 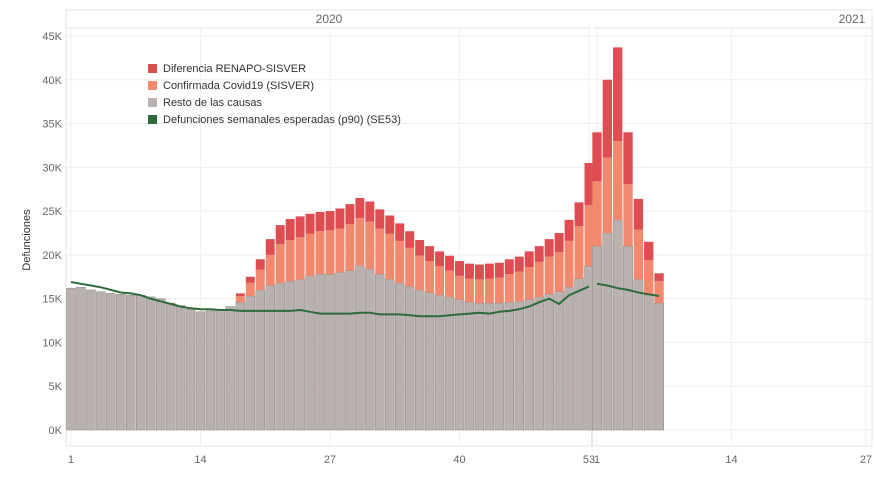 I want to click on y-tick-label: 40K, so click(x=52, y=81).